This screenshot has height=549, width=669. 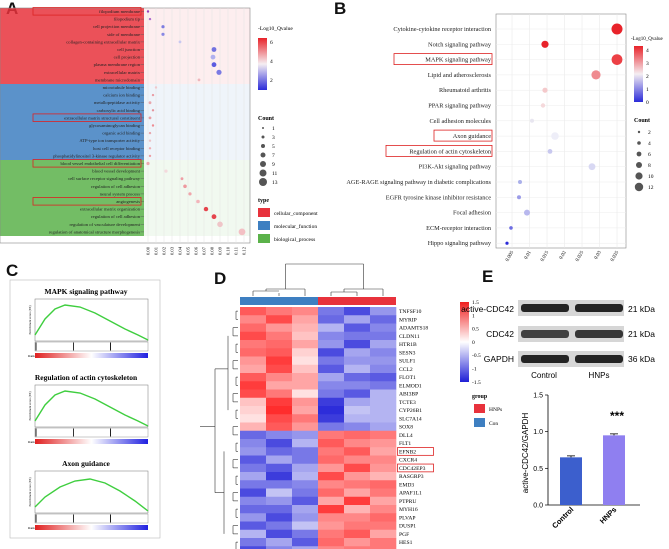 What do you see at coordinates (116, 216) in the screenshot?
I see `panel-a-term-label: regulation of cell adhesion` at bounding box center [116, 216].